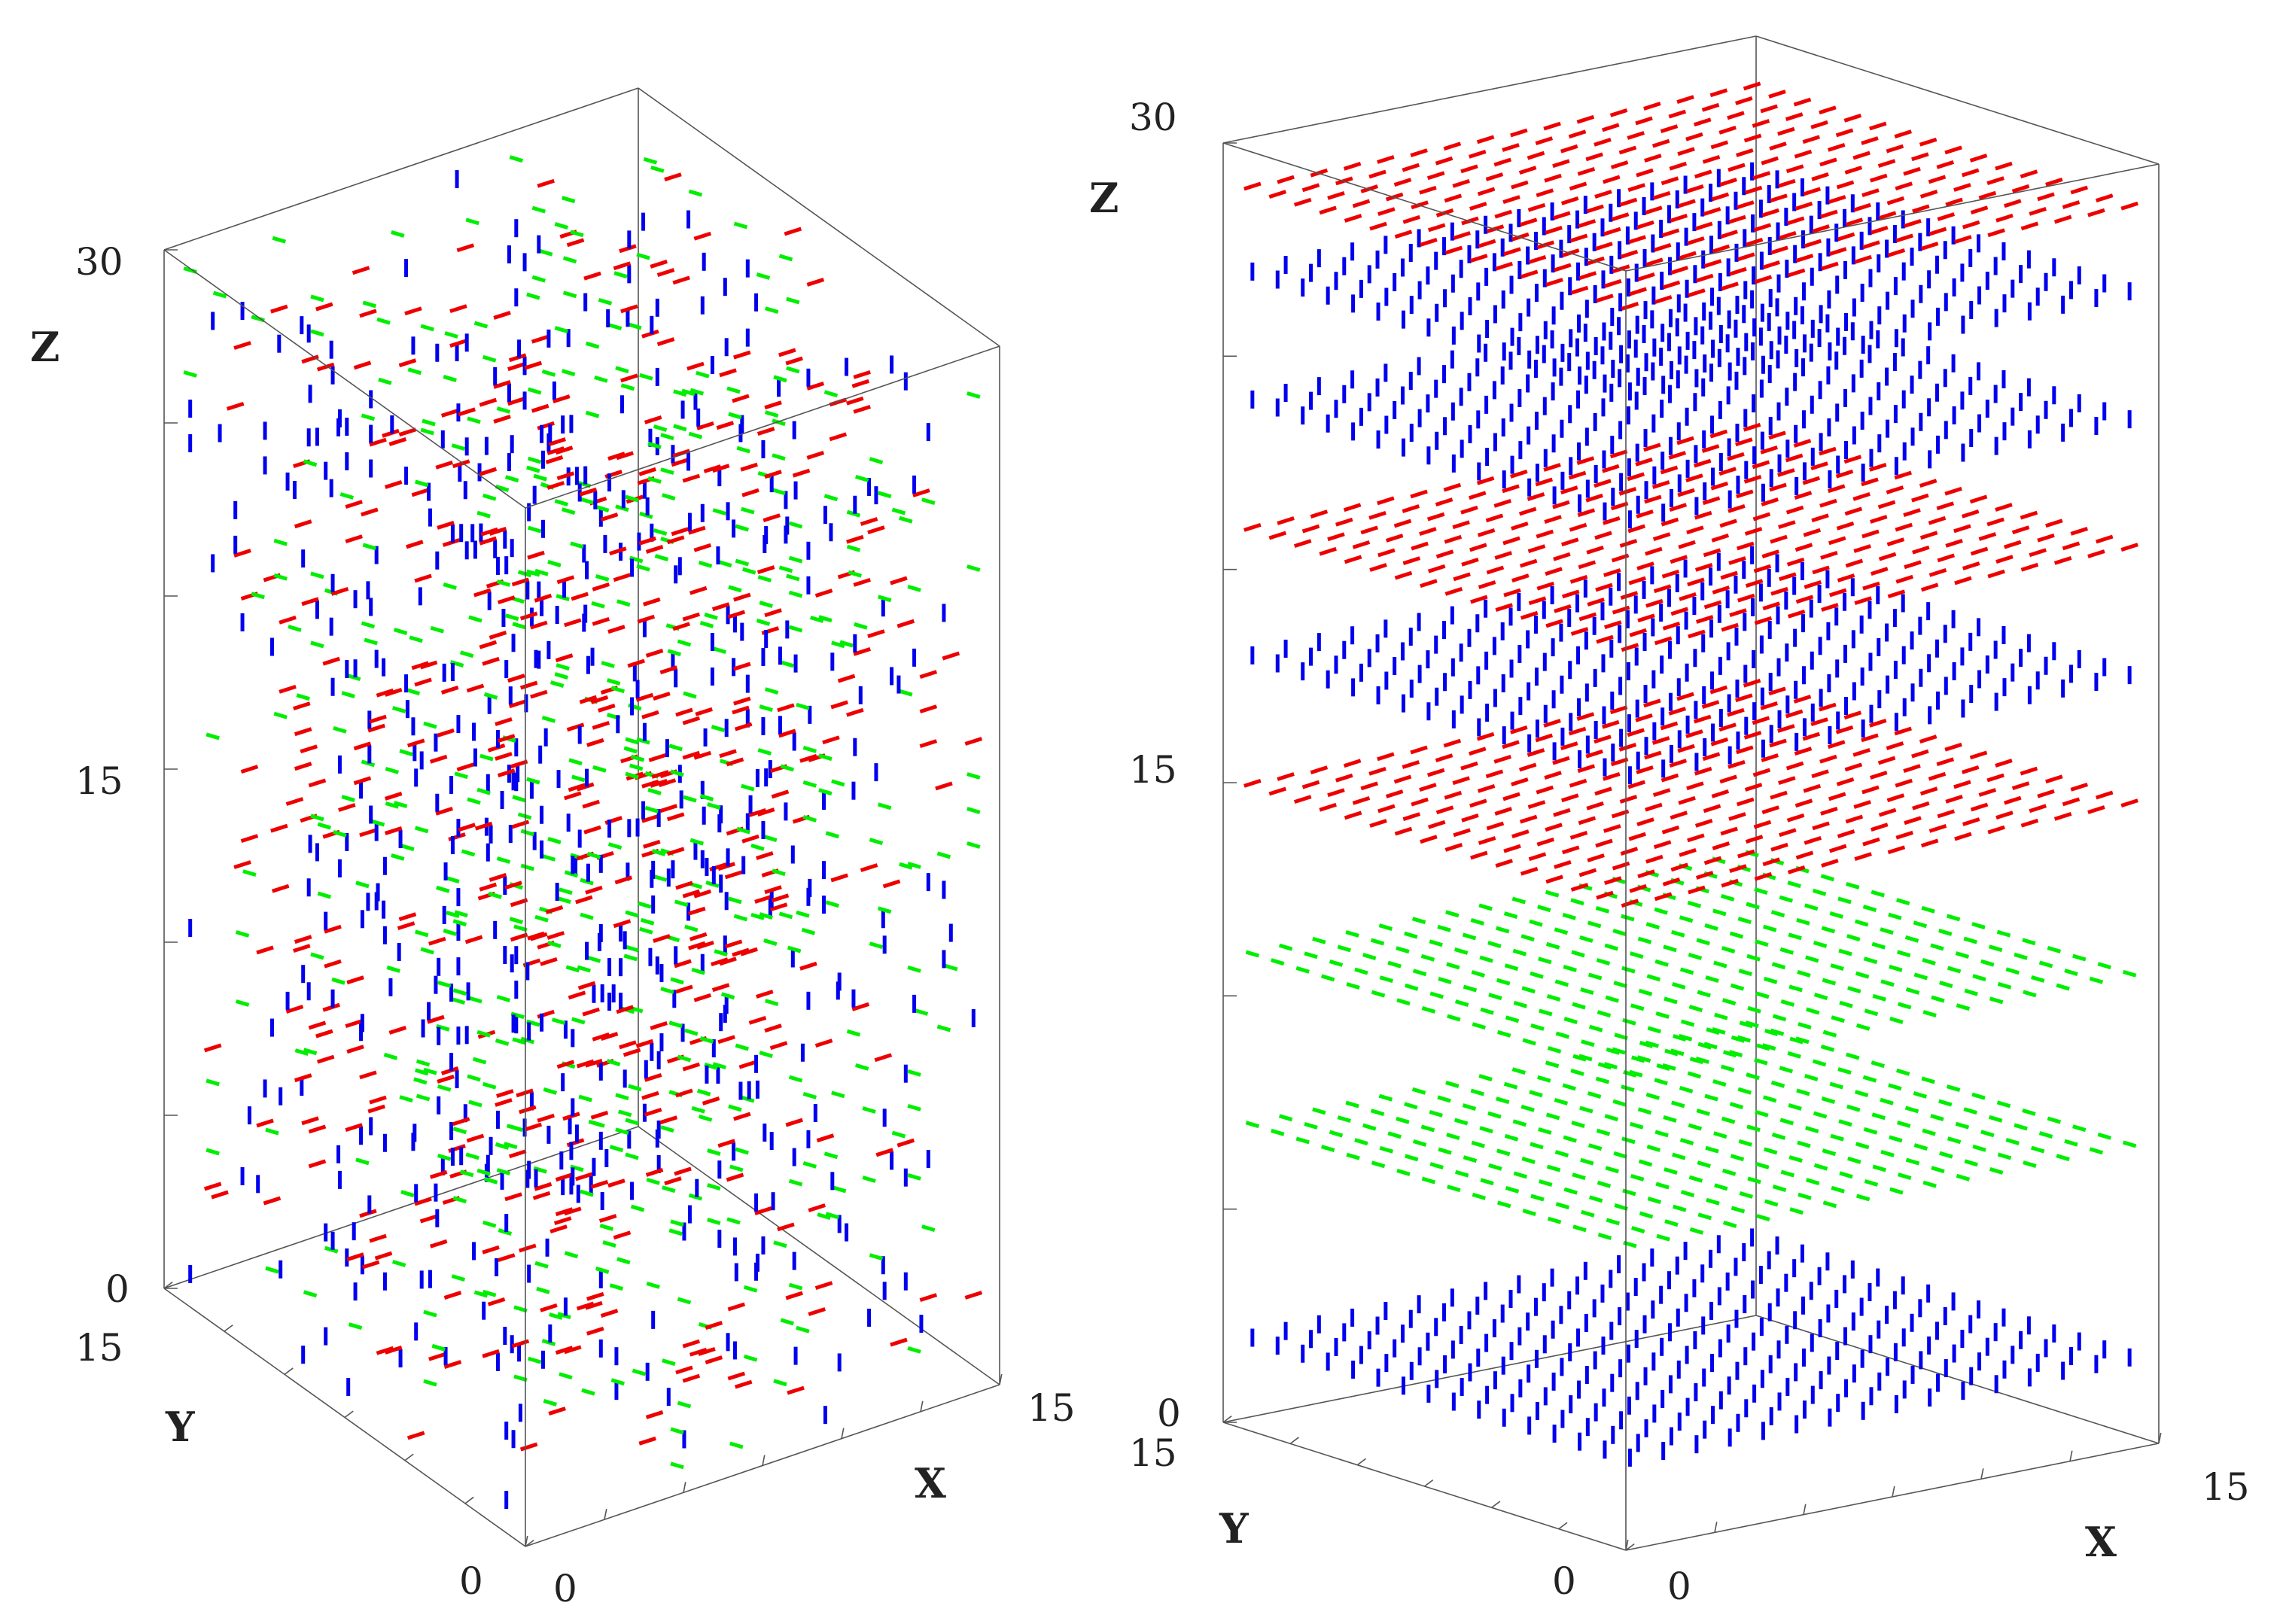 Image resolution: width=2283 pixels, height=1624 pixels. I want to click on y-tick-label-0: 0, so click(1564, 1581).